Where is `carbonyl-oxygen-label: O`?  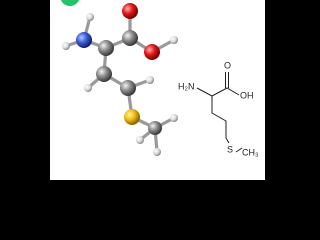 carbonyl-oxygen-label: O is located at coordinates (227, 65).